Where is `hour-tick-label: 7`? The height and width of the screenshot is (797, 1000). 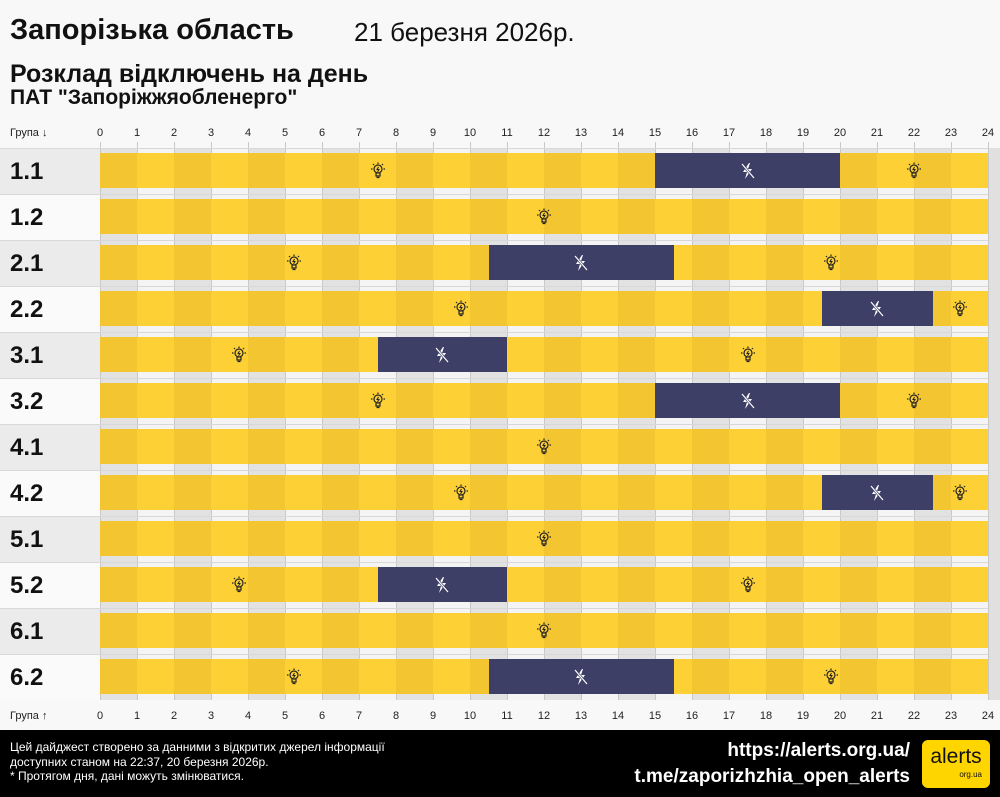 hour-tick-label: 7 is located at coordinates (359, 133).